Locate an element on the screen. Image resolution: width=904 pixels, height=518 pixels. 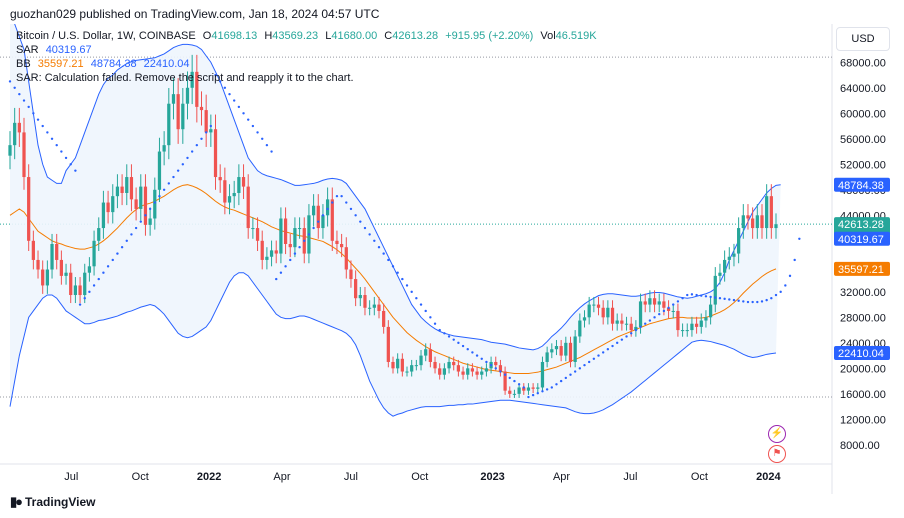
us-flag-event-icon: ⚑ is located at coordinates (777, 454).